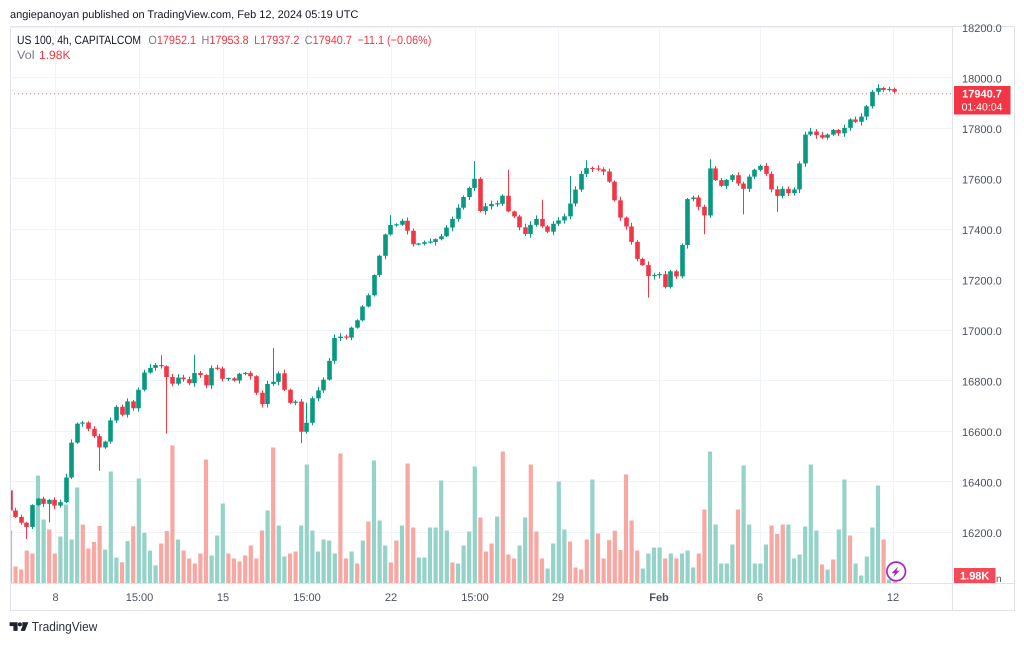  Describe the element at coordinates (558, 598) in the screenshot. I see `svg-text: 29` at that location.